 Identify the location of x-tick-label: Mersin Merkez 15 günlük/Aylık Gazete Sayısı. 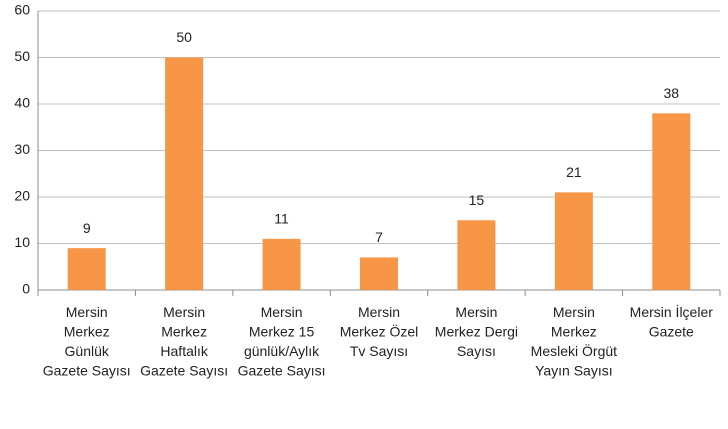
(282, 341).